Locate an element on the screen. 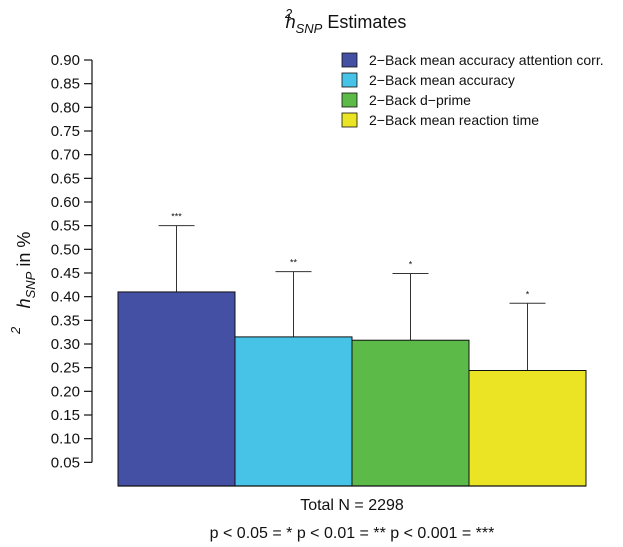 Image resolution: width=623 pixels, height=547 pixels. y-tick-label: 0.80 is located at coordinates (65, 107).